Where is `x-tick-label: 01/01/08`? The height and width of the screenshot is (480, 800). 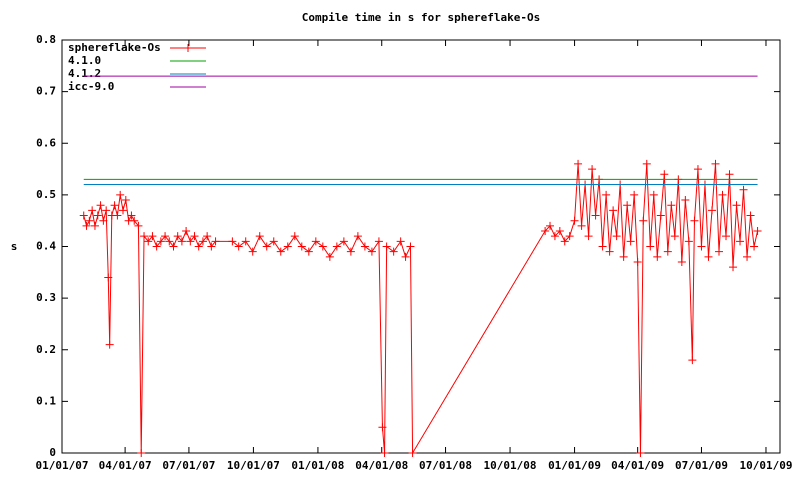
x-tick-label: 01/01/08 is located at coordinates (317, 465).